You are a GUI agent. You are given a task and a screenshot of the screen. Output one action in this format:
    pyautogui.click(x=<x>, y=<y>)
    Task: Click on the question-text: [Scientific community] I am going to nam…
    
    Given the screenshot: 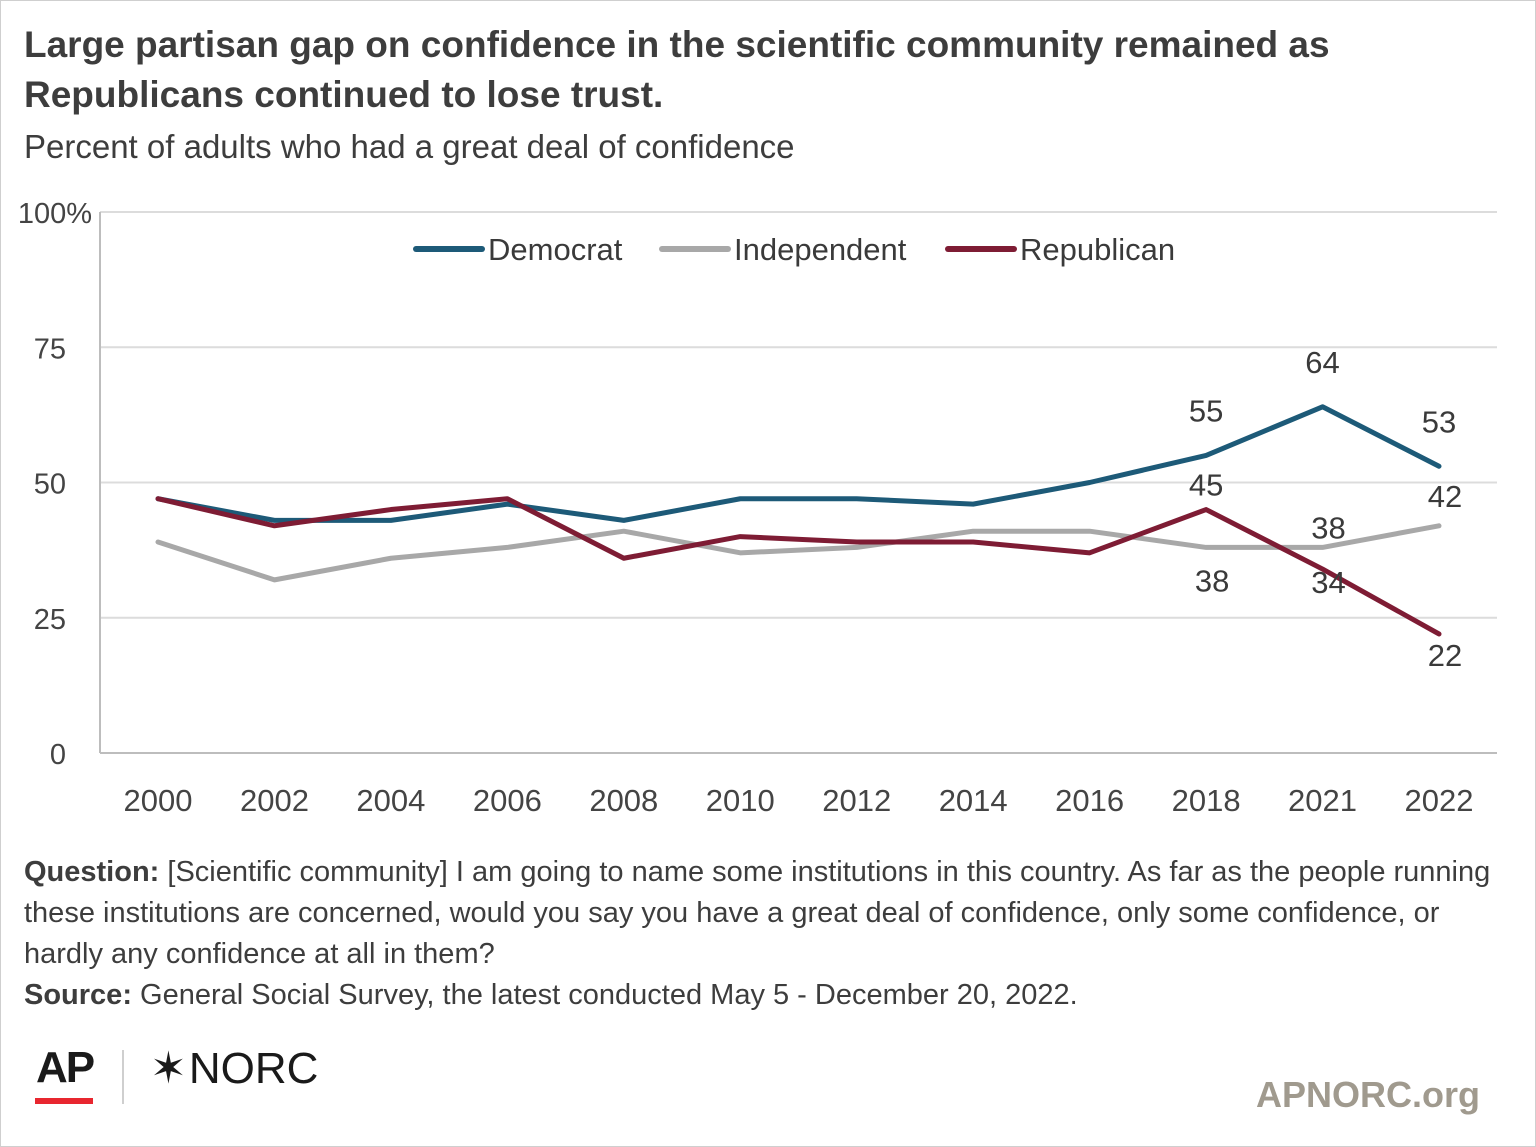 What is the action you would take?
    pyautogui.click(x=757, y=913)
    